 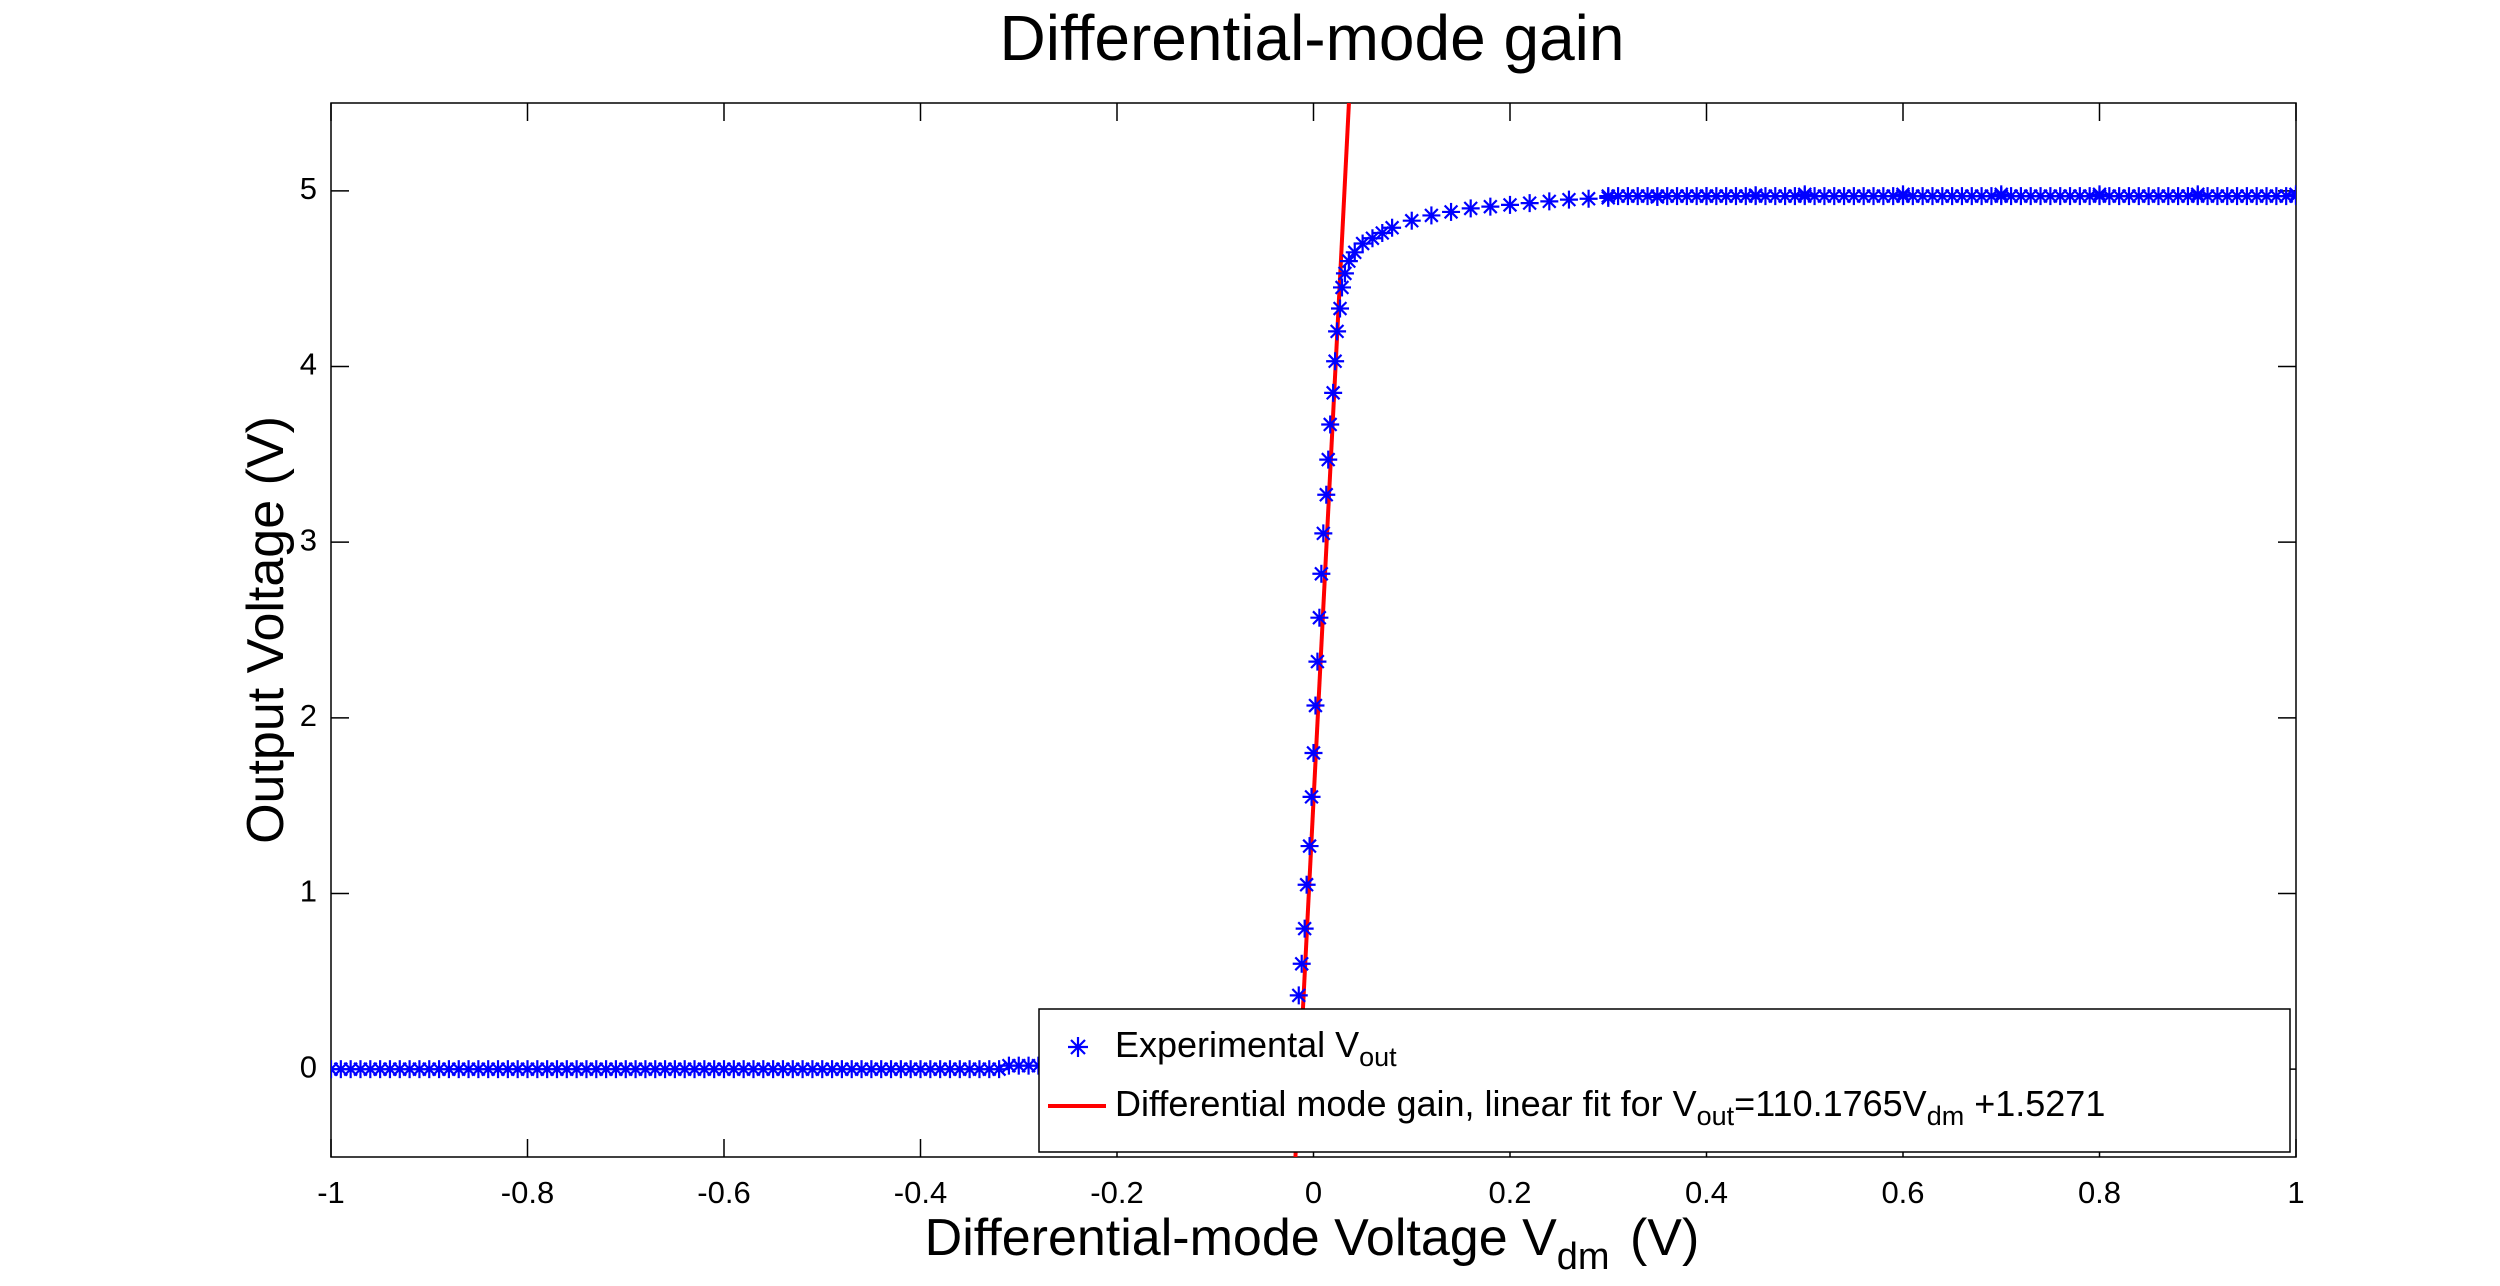 I want to click on x-axis-label: Differential-mode Voltage Vdm (V), so click(x=1312, y=1243).